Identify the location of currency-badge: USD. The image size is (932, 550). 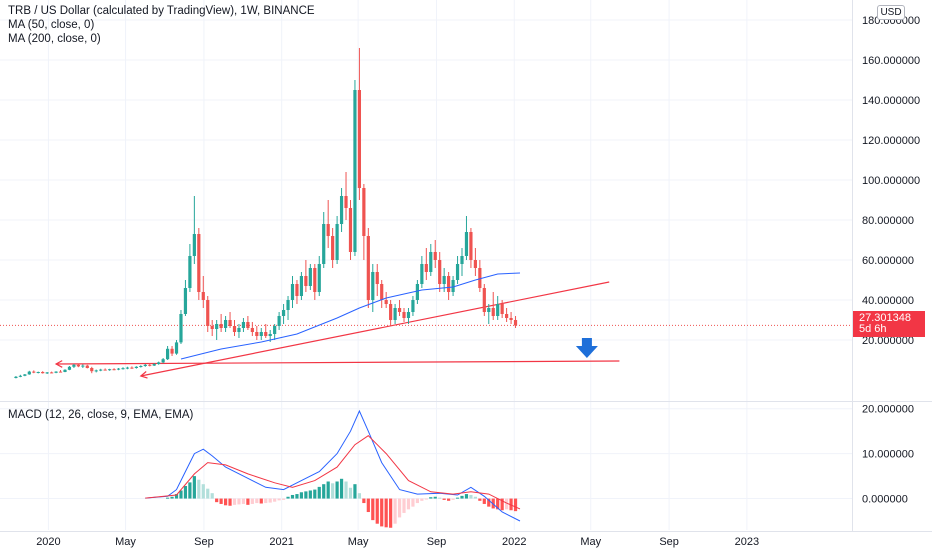
(891, 12).